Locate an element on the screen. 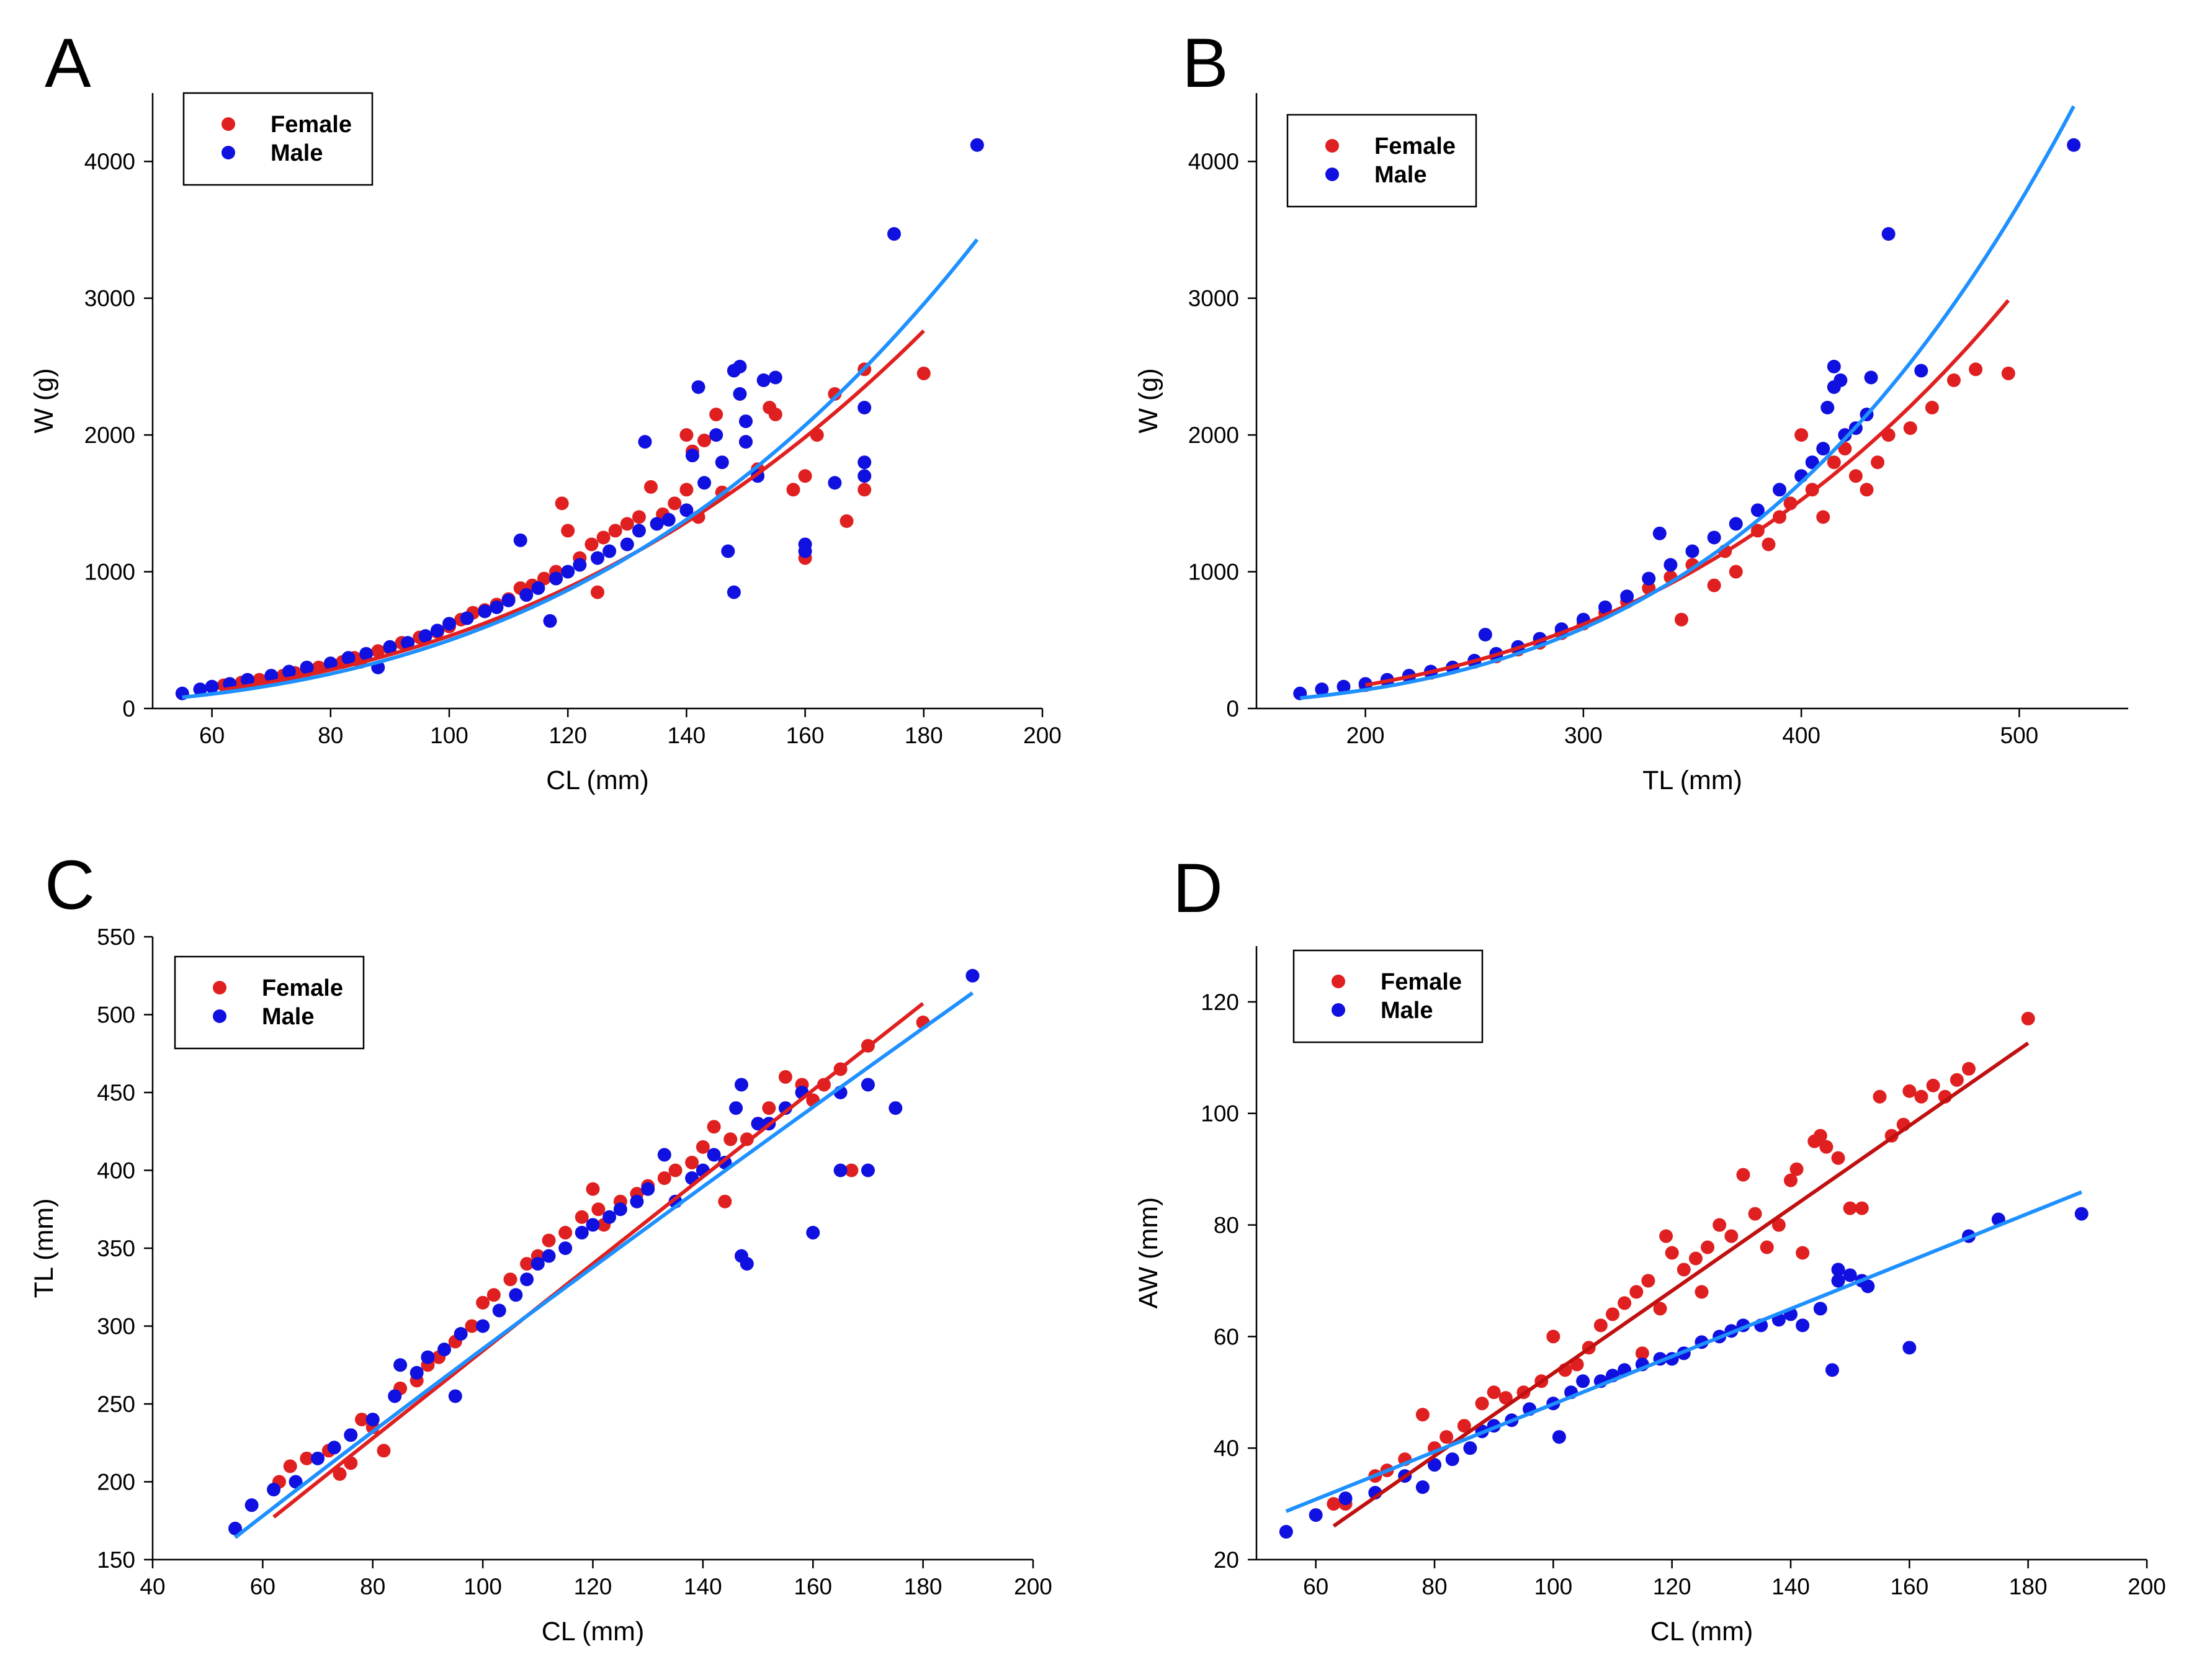  x-tick-label: 80 is located at coordinates (372, 1586).